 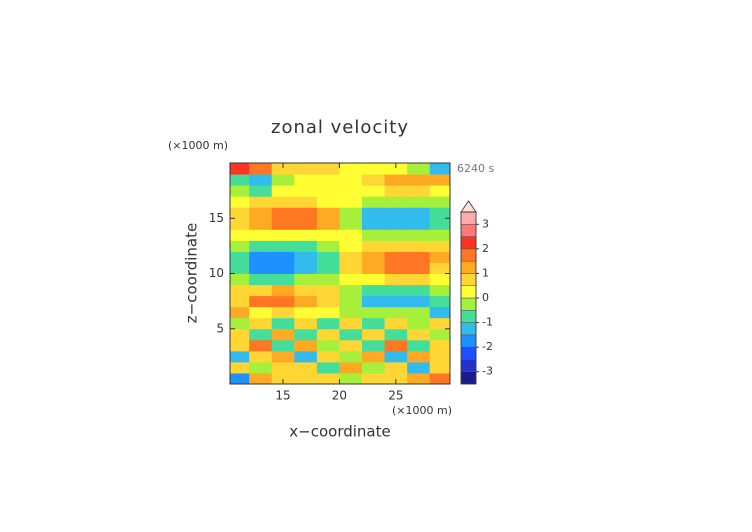 What do you see at coordinates (198, 145) in the screenshot?
I see `y-unit: (×1000 m)` at bounding box center [198, 145].